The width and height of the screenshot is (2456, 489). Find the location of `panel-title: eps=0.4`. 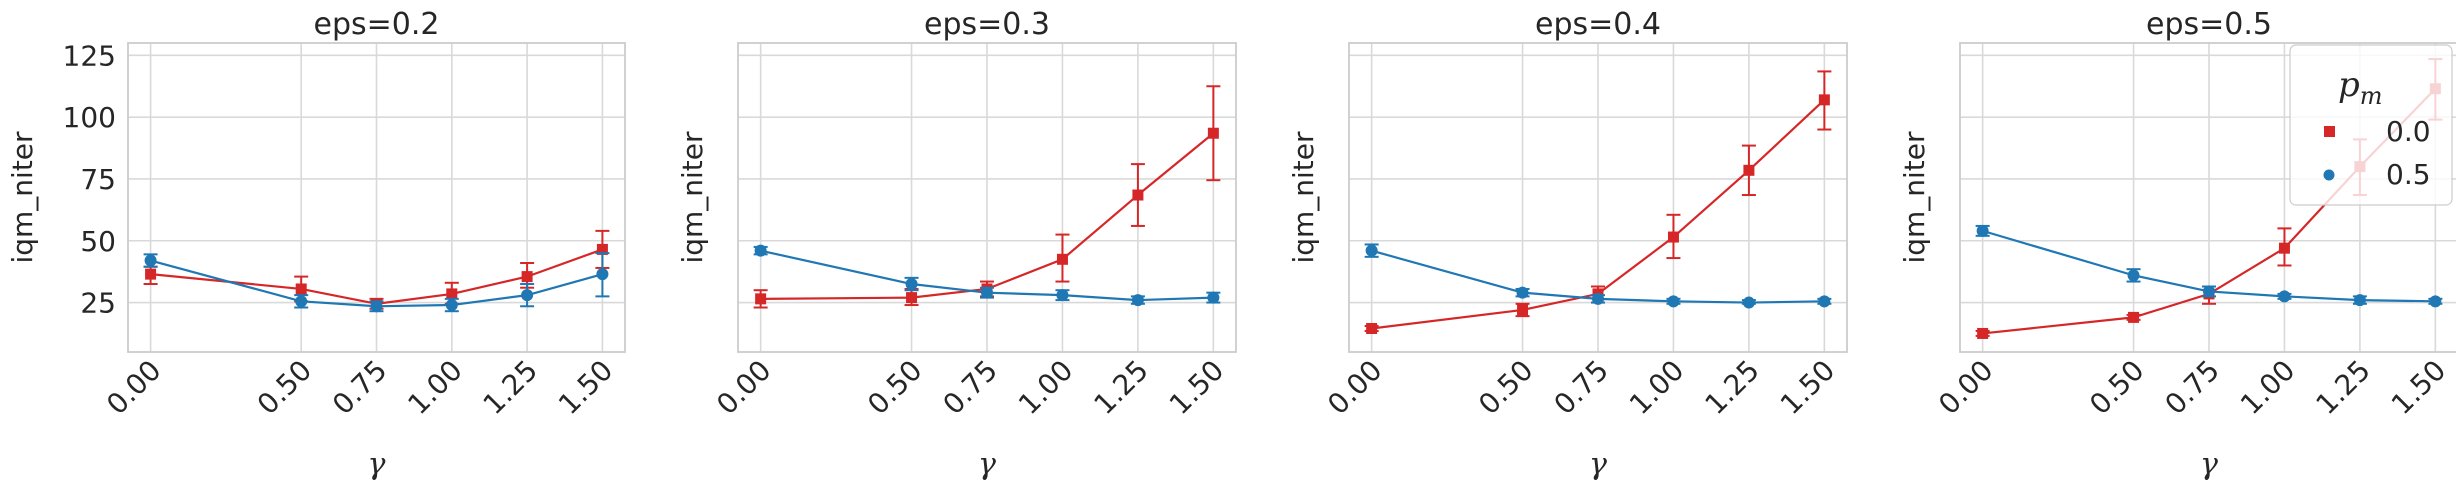

panel-title: eps=0.4 is located at coordinates (1598, 24).